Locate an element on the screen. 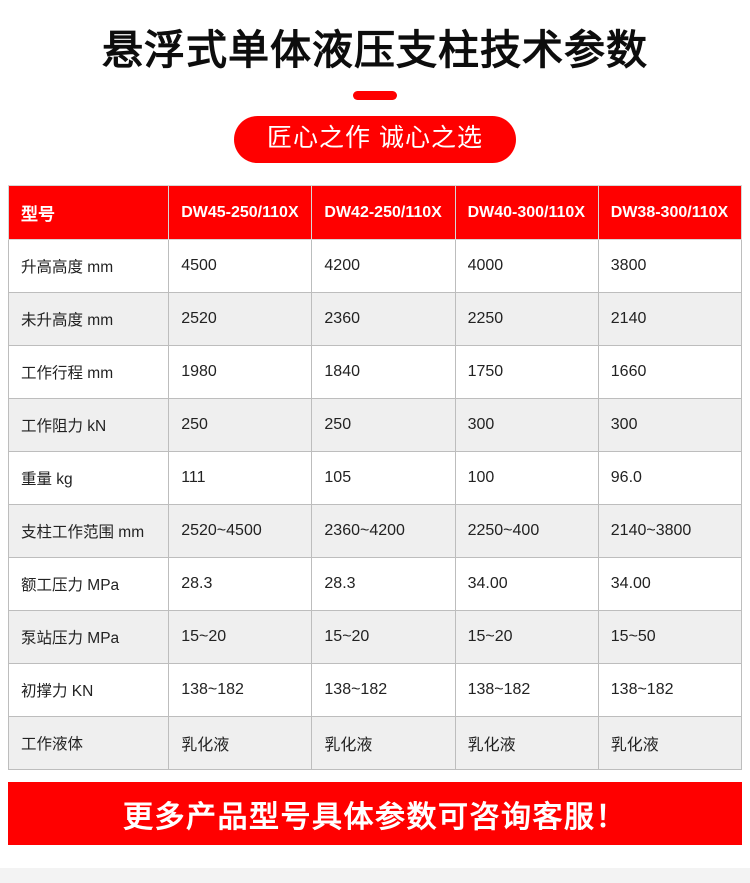 The image size is (750, 883). table-cell: 1660 is located at coordinates (670, 372).